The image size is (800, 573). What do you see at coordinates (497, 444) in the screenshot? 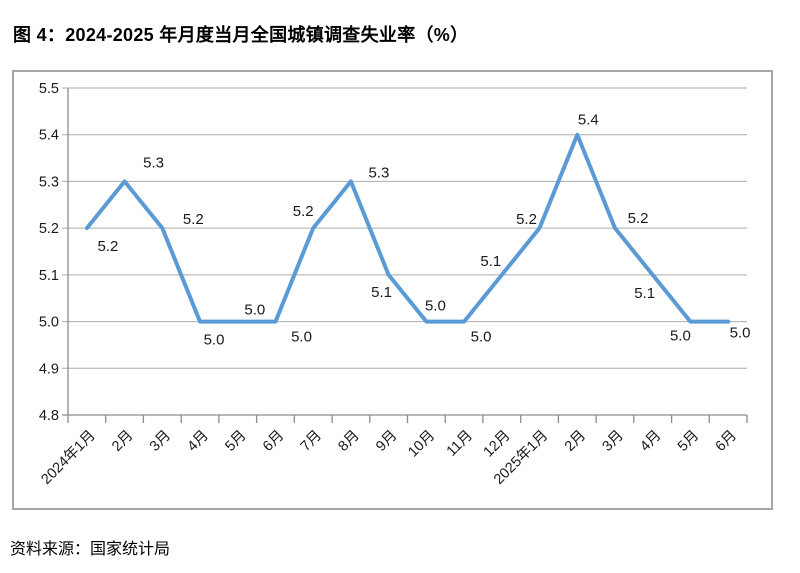
I see `x-tick-label: 12月` at bounding box center [497, 444].